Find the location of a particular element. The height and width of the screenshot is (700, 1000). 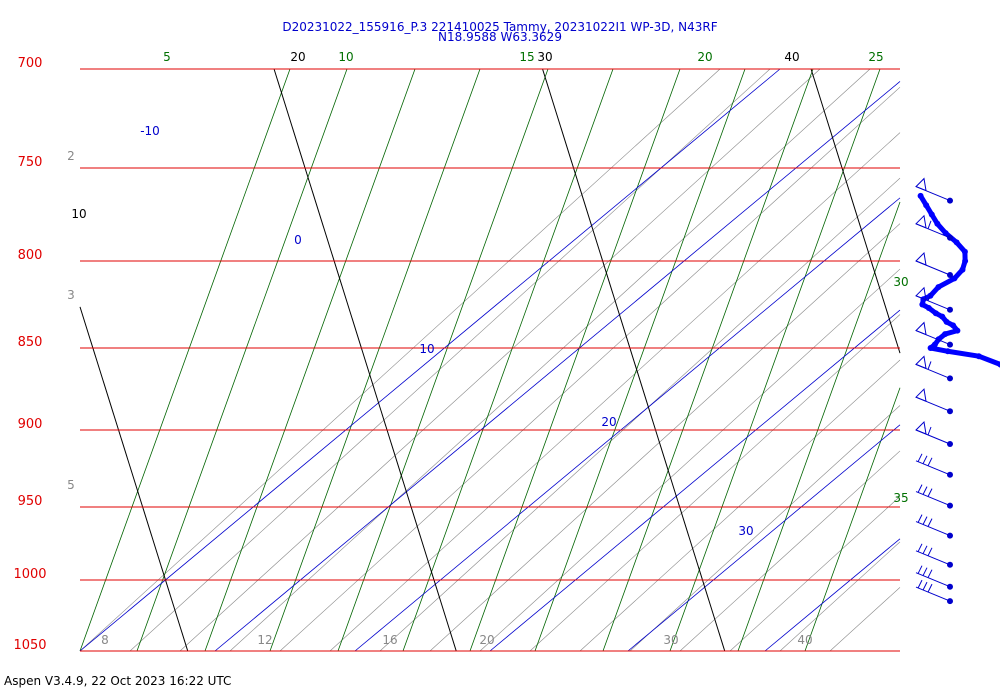

isobar-label-950: 950 is located at coordinates (30, 501).